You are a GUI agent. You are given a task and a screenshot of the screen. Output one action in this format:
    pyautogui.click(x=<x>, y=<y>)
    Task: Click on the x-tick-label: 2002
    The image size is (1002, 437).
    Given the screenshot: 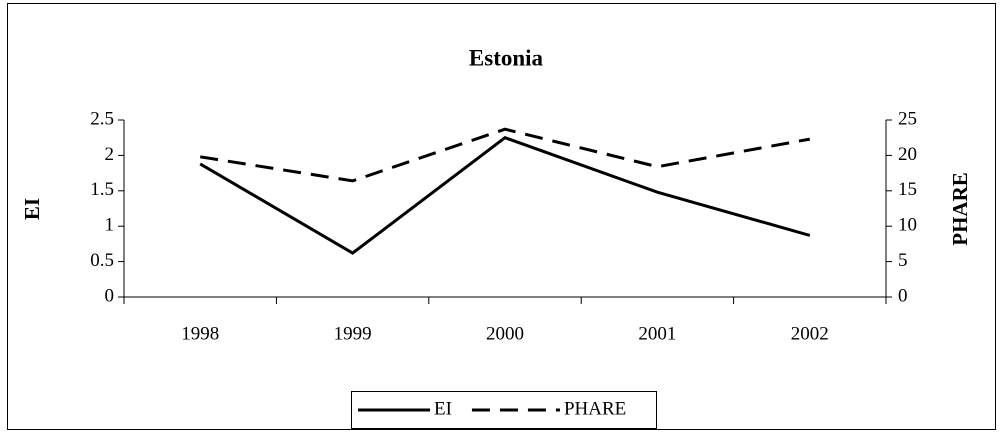 What is the action you would take?
    pyautogui.click(x=810, y=333)
    